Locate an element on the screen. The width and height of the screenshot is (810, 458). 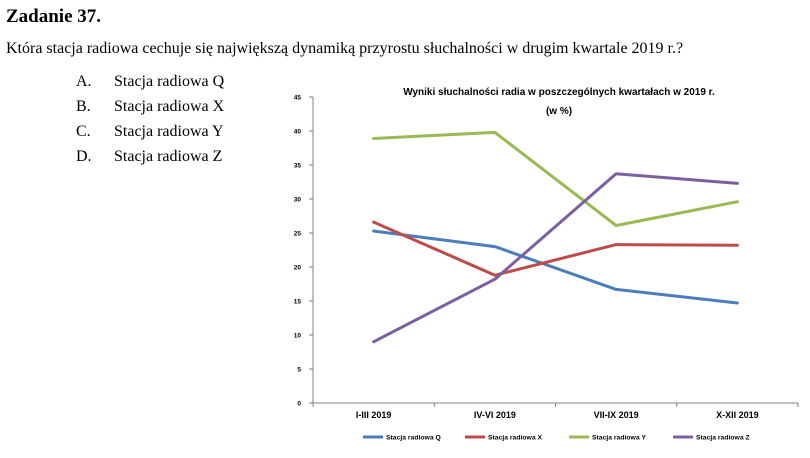
y-tick-label: 10 is located at coordinates (298, 336).